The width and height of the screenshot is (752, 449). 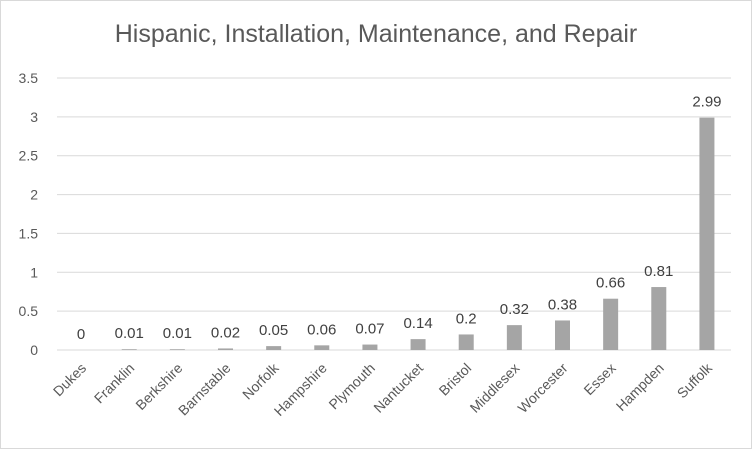 What do you see at coordinates (34, 350) in the screenshot?
I see `y-tick-label: 0` at bounding box center [34, 350].